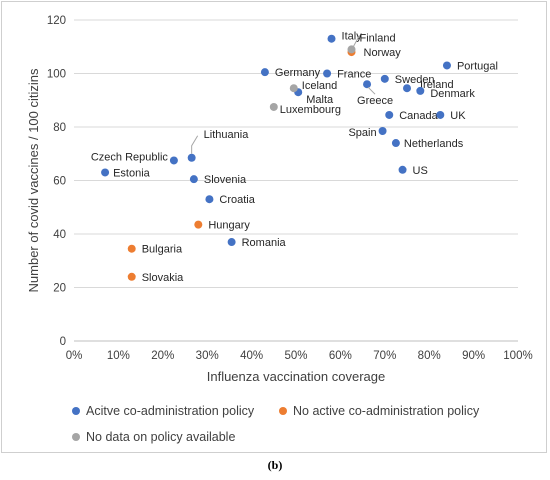  I want to click on y-tick-label: 60, so click(59, 182).